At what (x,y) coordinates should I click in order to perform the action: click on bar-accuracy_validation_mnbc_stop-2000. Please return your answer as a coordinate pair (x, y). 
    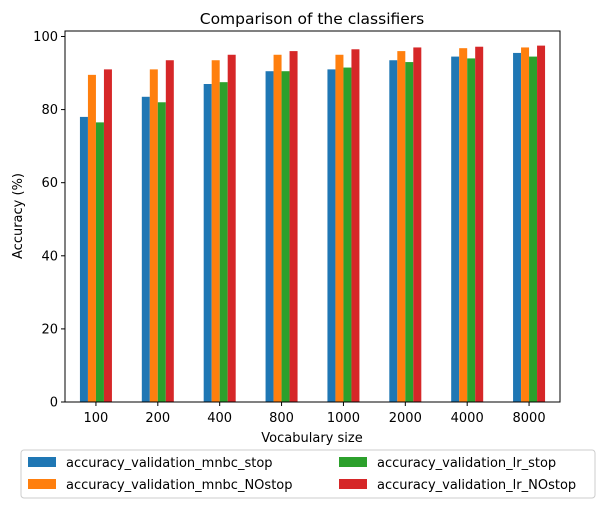
    Looking at the image, I should click on (393, 231).